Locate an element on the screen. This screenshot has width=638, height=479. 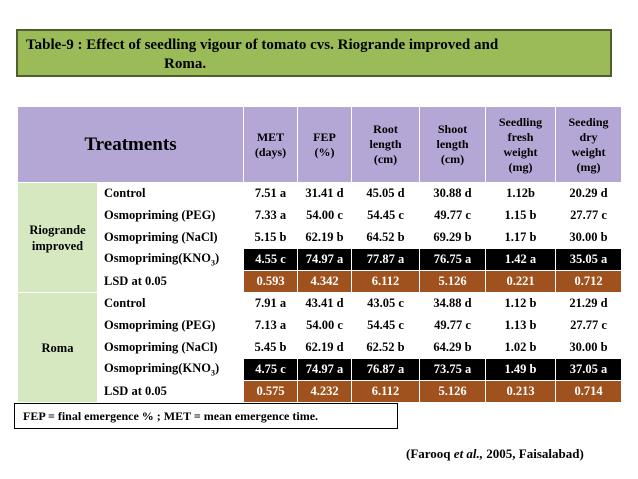
value-cell: 5.45 b is located at coordinates (271, 347).